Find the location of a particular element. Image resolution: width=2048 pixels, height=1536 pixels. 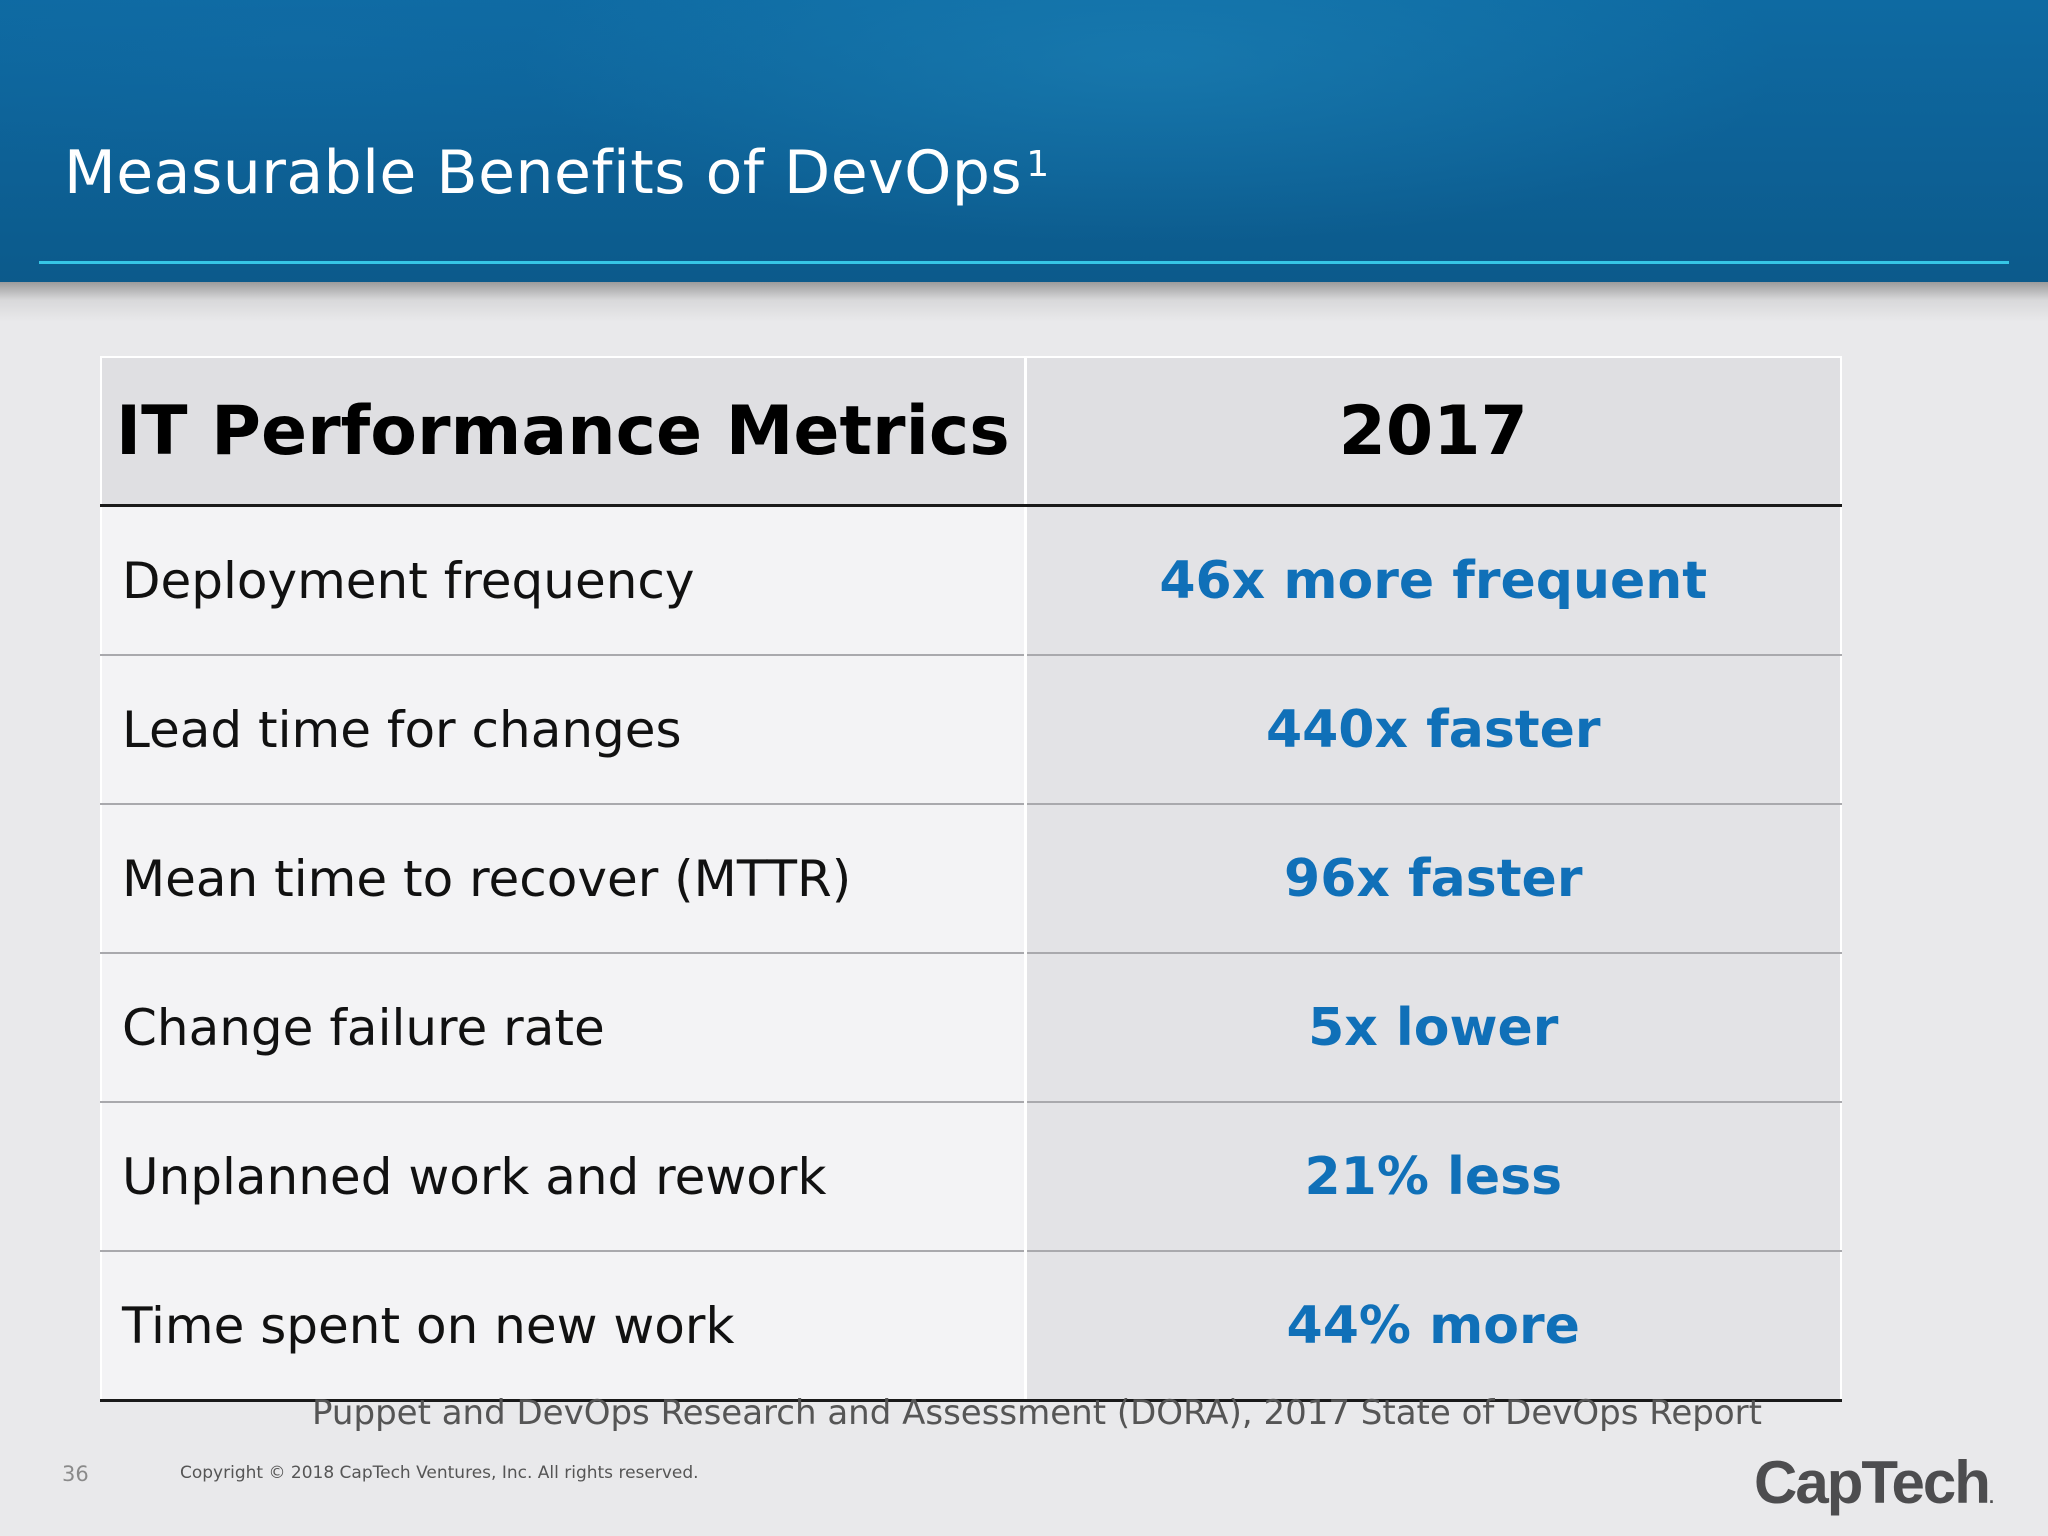

header-year: 2017 is located at coordinates (1433, 431).